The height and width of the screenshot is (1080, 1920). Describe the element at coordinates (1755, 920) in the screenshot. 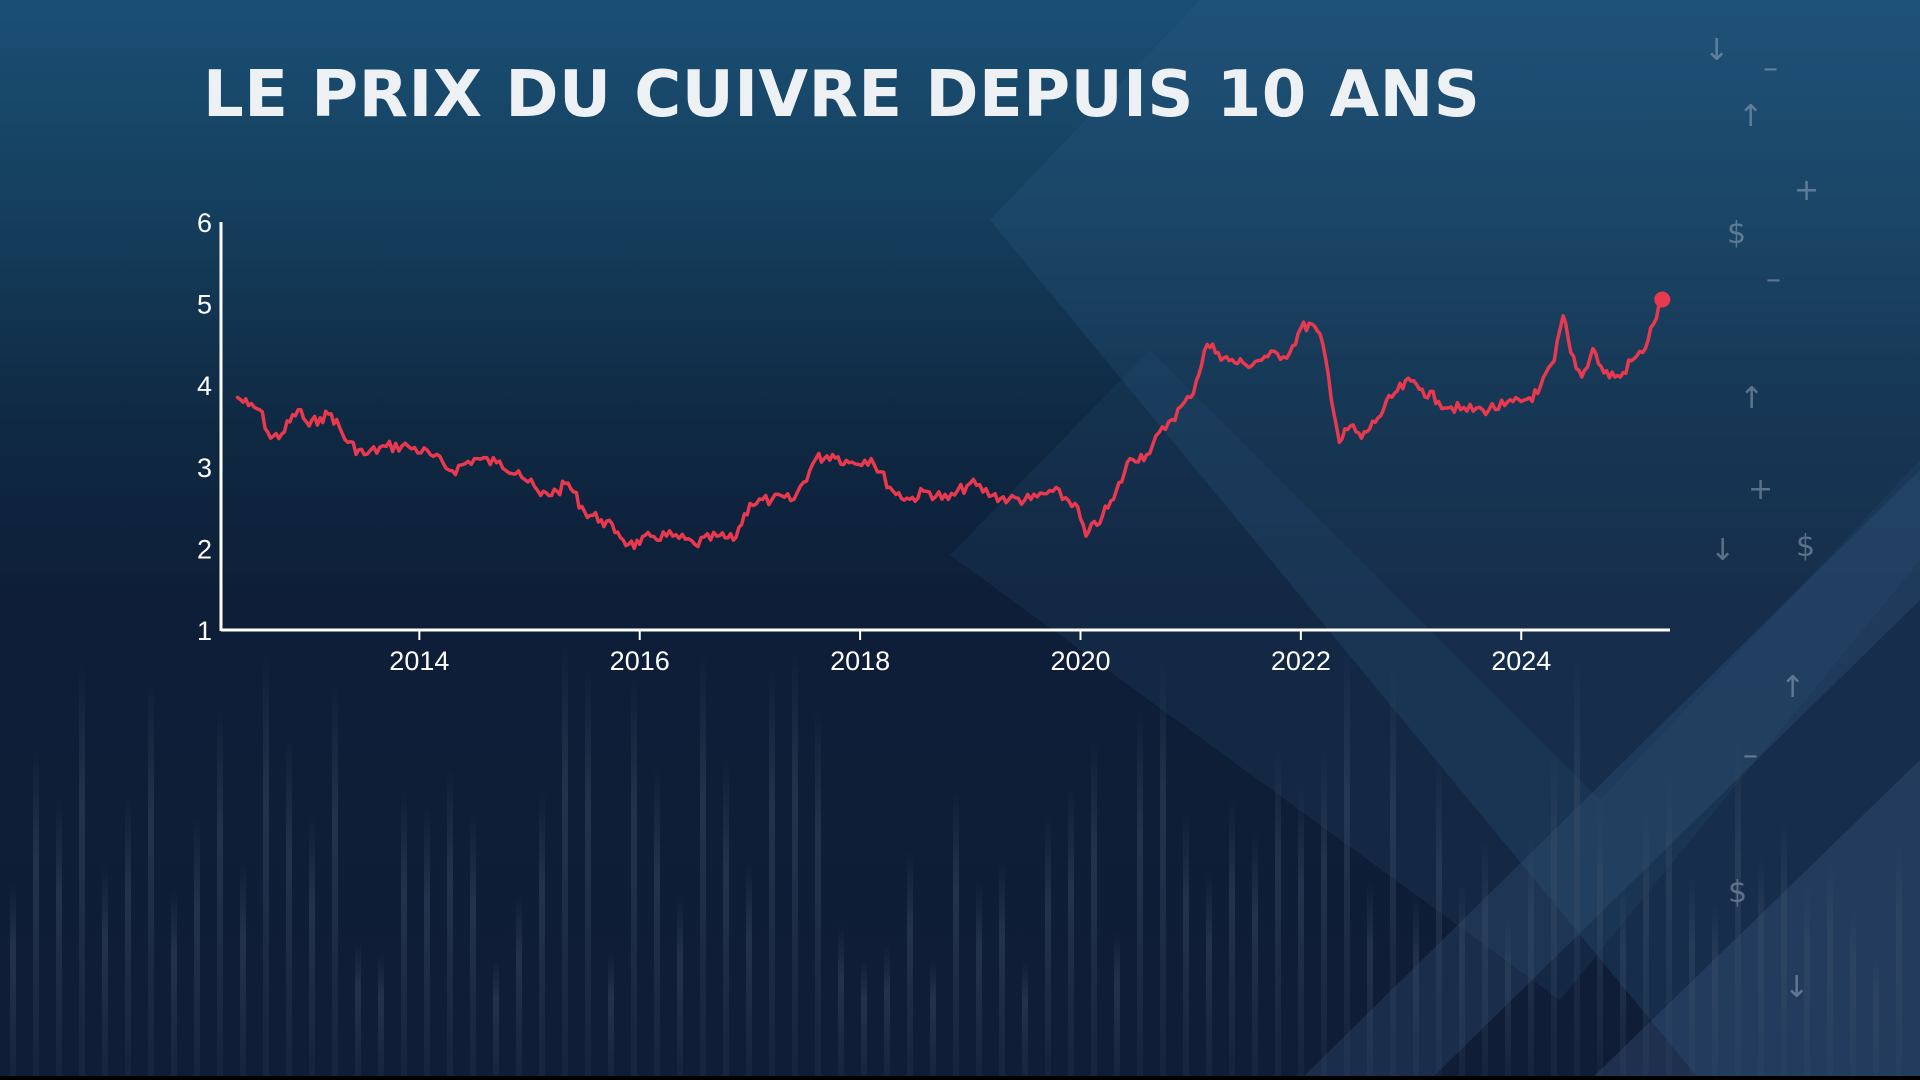

I see `background-chevron-shape` at that location.